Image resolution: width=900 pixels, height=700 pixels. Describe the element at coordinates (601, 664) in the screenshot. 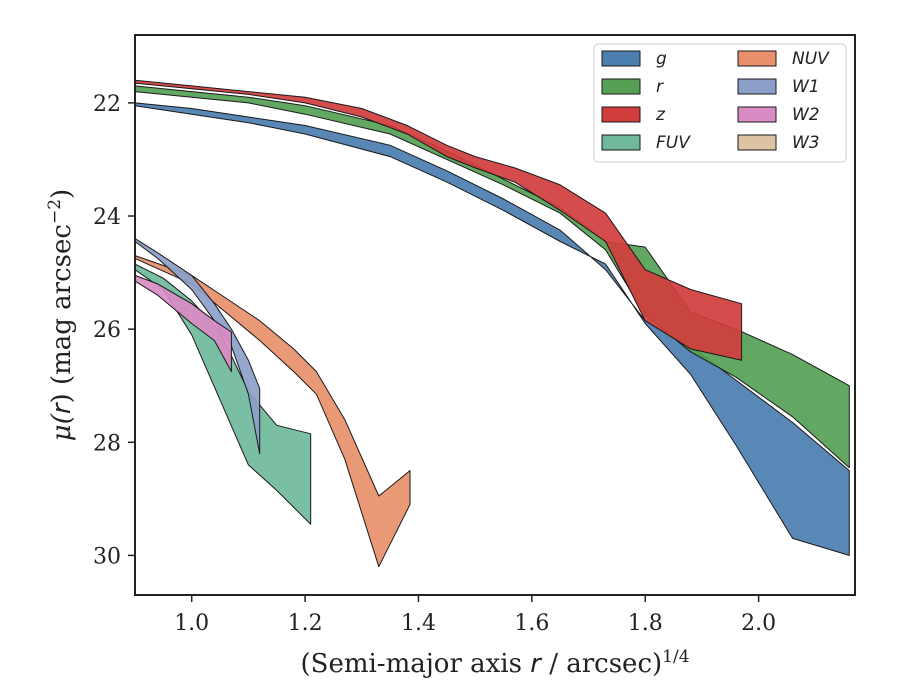

I see `x-axis-label-suffix: / arcsec)` at that location.